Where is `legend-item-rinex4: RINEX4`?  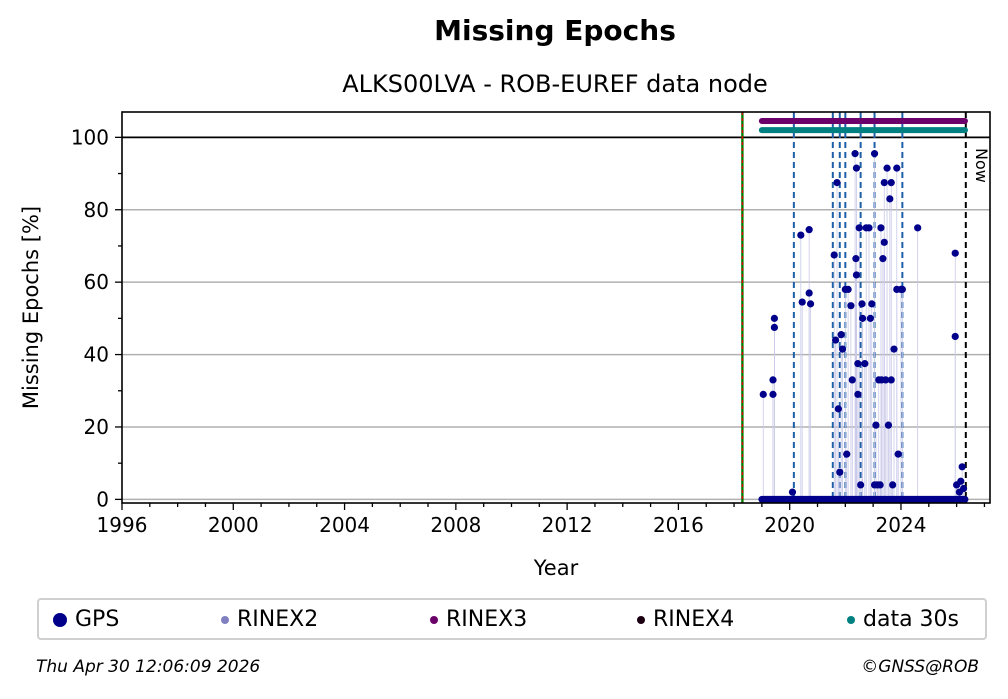 legend-item-rinex4: RINEX4 is located at coordinates (685, 619).